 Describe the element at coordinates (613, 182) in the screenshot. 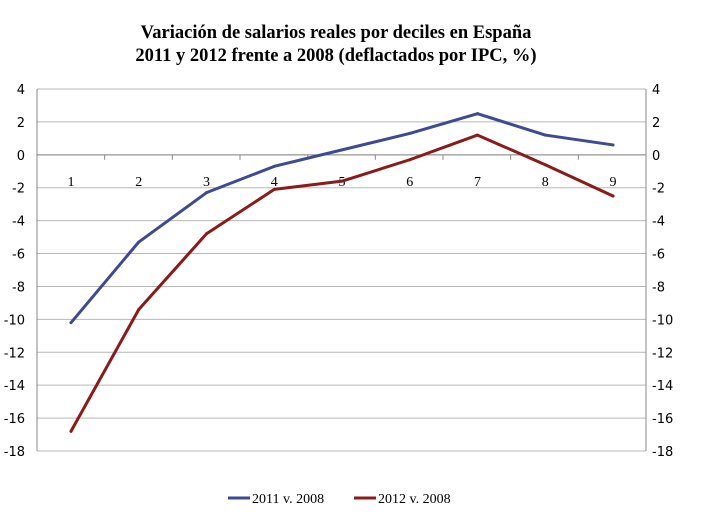

I see `x-tick-label: 9` at that location.